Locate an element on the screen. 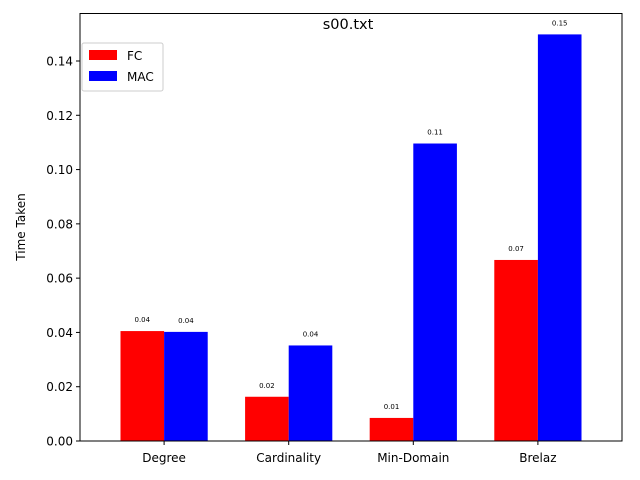 This screenshot has width=640, height=480. bar-fc-min-domain is located at coordinates (391, 429).